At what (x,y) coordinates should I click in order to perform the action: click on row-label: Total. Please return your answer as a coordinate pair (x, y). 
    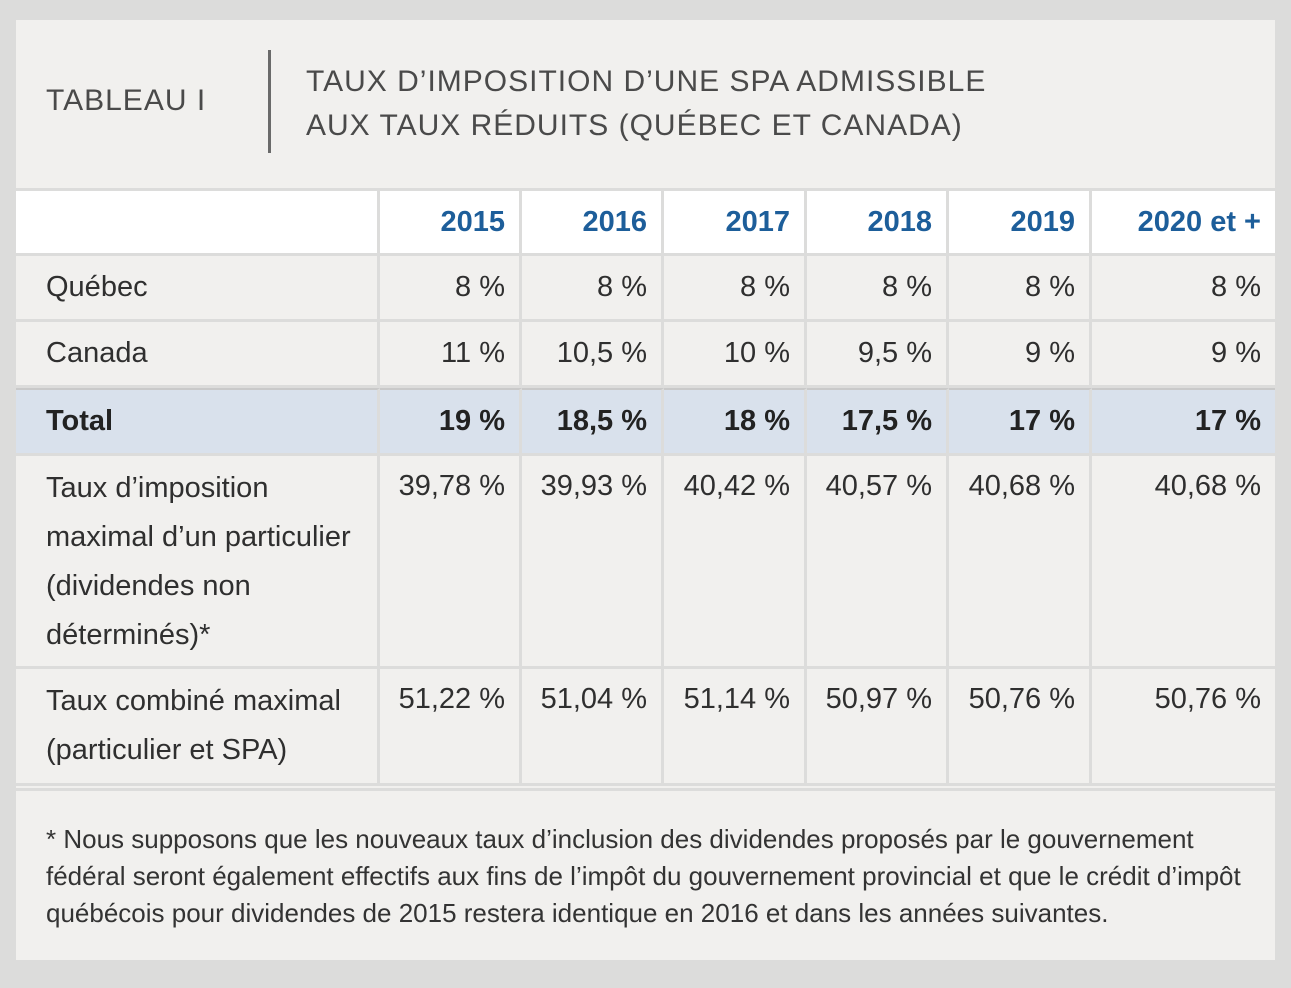
    Looking at the image, I should click on (198, 422).